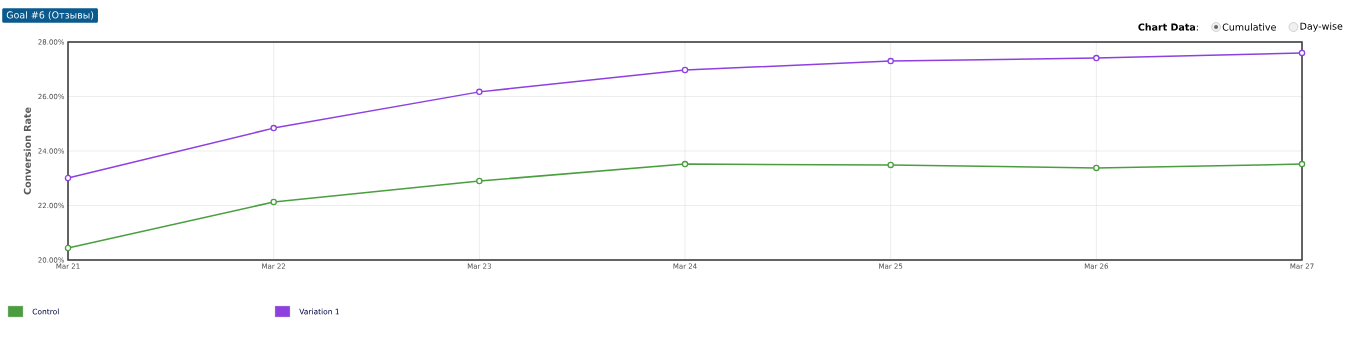 This screenshot has height=341, width=1346. Describe the element at coordinates (50, 15) in the screenshot. I see `chart-title: Goal #6 (Отзывы)` at that location.